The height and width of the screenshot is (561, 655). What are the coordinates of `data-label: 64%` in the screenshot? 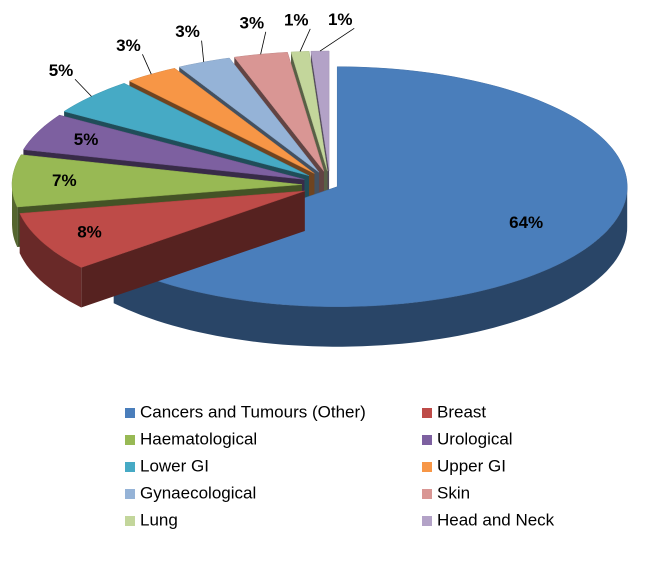 It's located at (526, 222).